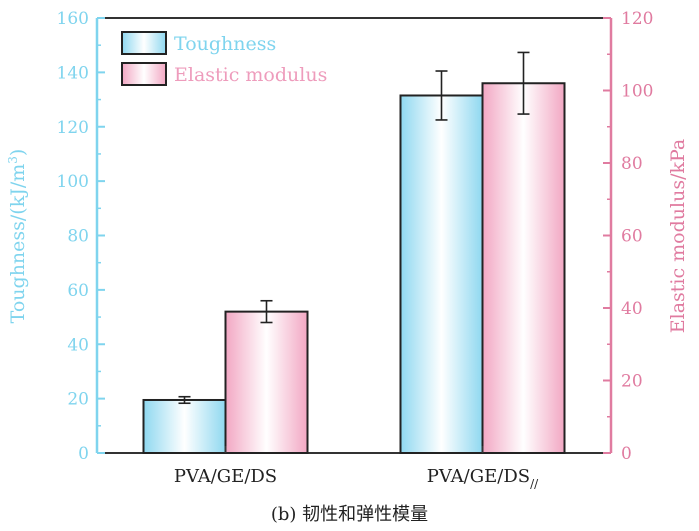  I want to click on legend-label-toughness: Toughness, so click(225, 44).